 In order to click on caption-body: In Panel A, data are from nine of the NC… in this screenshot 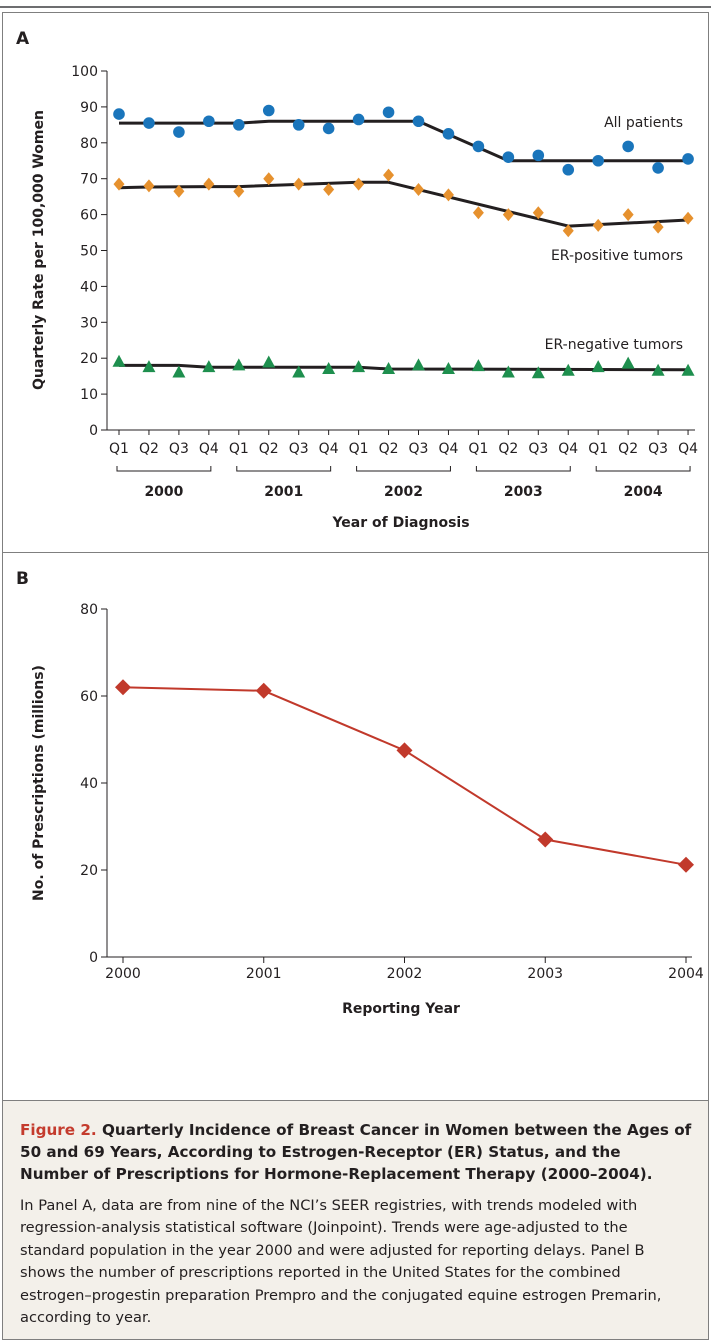, I will do `click(341, 1262)`.